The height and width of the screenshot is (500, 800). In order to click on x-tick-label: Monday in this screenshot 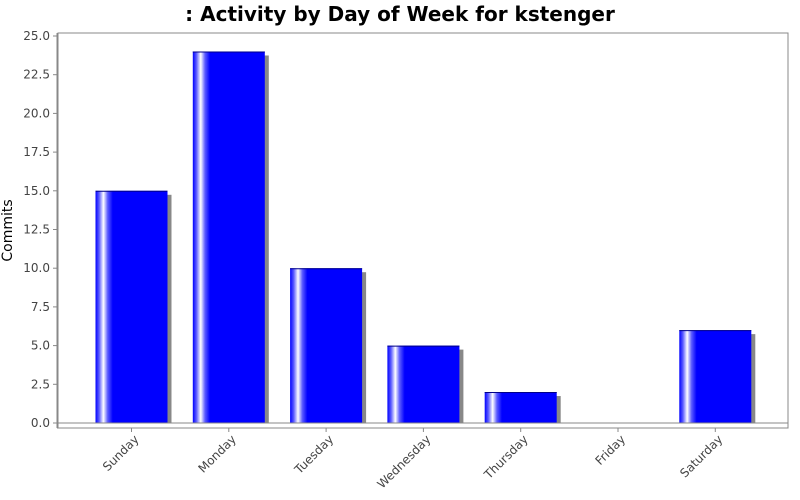, I will do `click(217, 453)`.